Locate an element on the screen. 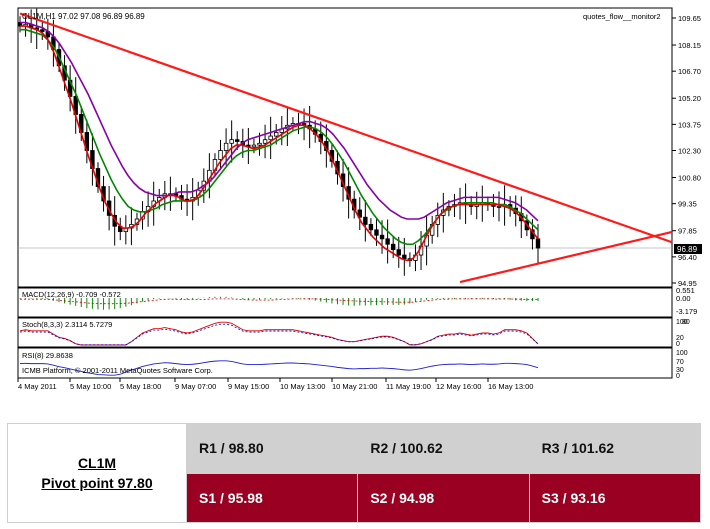 Image resolution: width=710 pixels, height=529 pixels. price-tick-label: 94.95 is located at coordinates (687, 283).